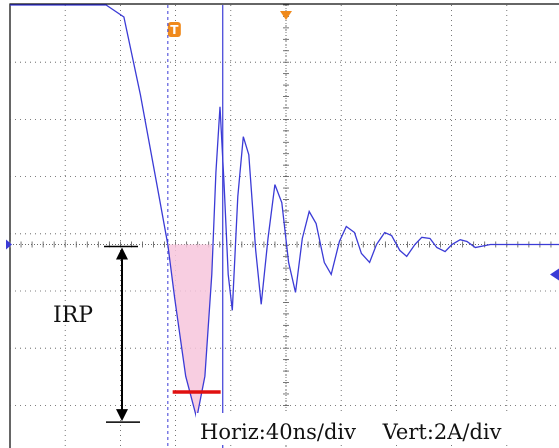  I want to click on irp-shaded-area, so click(189, 331).